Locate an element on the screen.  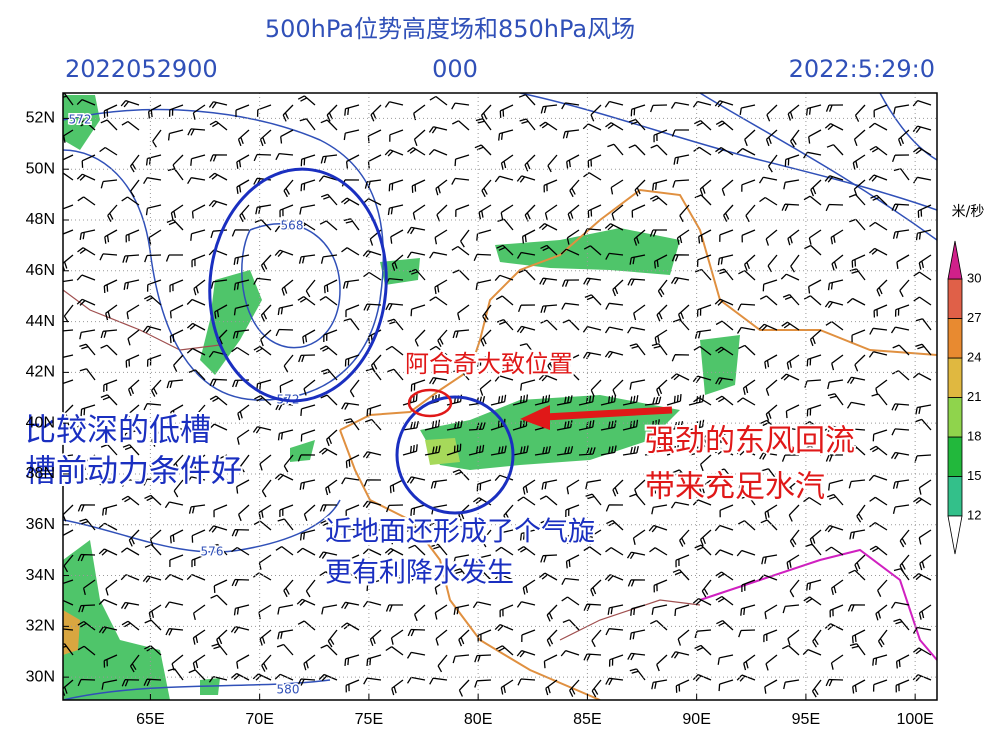
x-tick-label: 100E is located at coordinates (914, 719).